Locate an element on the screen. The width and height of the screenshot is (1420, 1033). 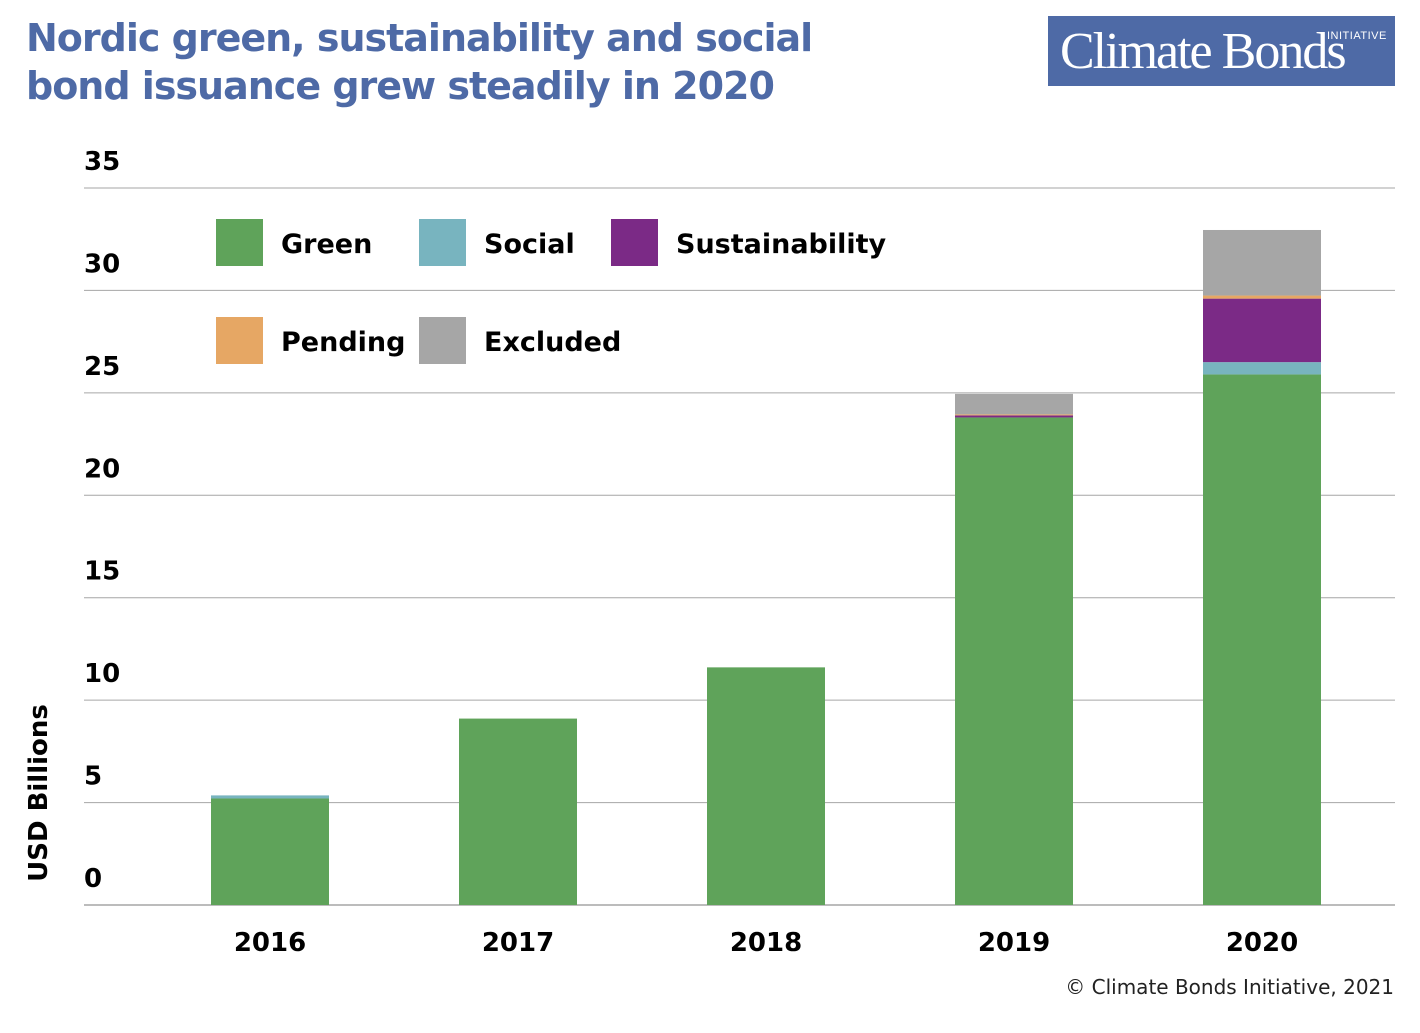
x-tick-label-2018: 2018 is located at coordinates (766, 943).